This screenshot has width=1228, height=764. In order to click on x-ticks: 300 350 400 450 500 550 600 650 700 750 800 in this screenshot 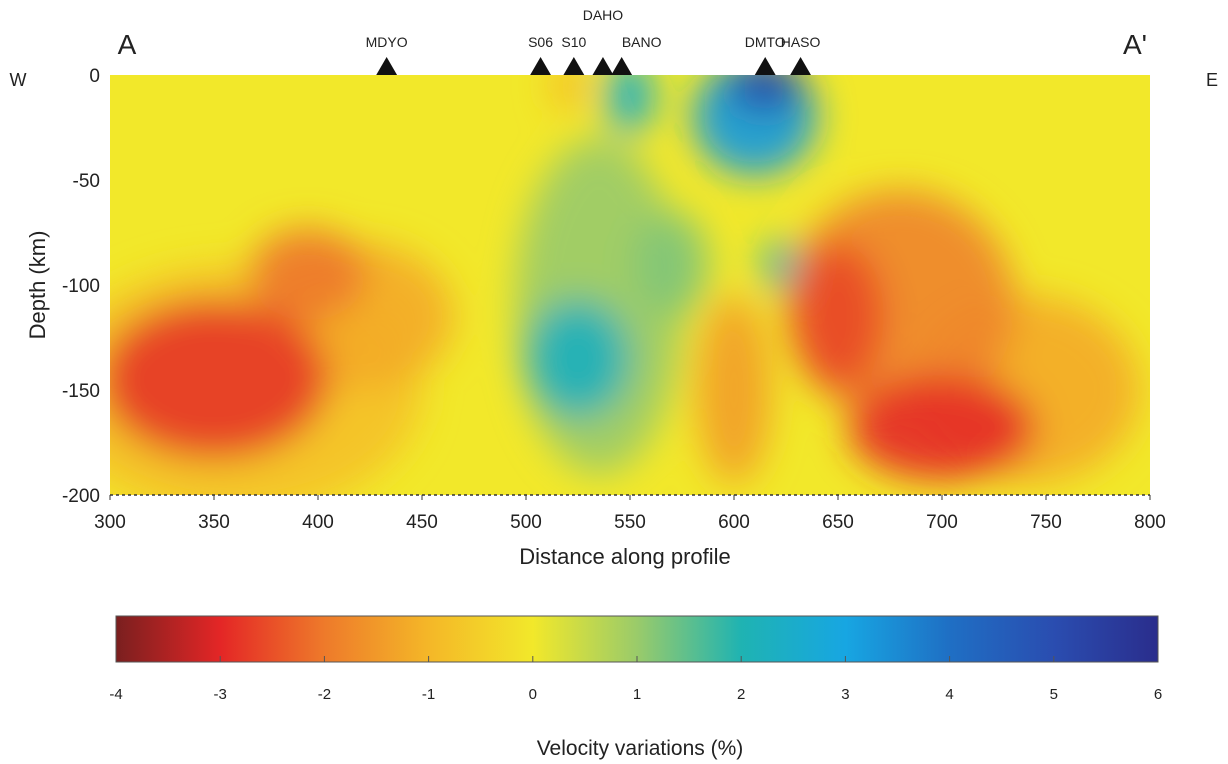, I will do `click(630, 514)`.